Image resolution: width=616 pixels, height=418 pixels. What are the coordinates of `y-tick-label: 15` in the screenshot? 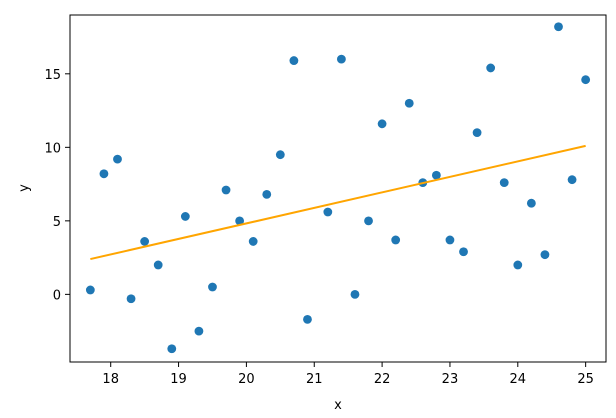 It's located at (52, 75).